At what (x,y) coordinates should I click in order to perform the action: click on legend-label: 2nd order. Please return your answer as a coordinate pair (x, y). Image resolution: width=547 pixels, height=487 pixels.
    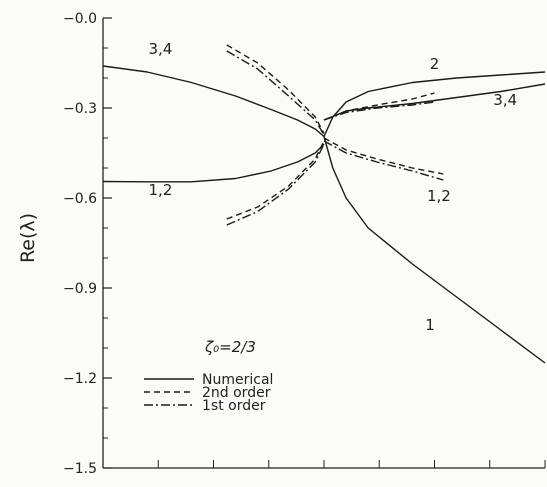
    Looking at the image, I should click on (236, 393).